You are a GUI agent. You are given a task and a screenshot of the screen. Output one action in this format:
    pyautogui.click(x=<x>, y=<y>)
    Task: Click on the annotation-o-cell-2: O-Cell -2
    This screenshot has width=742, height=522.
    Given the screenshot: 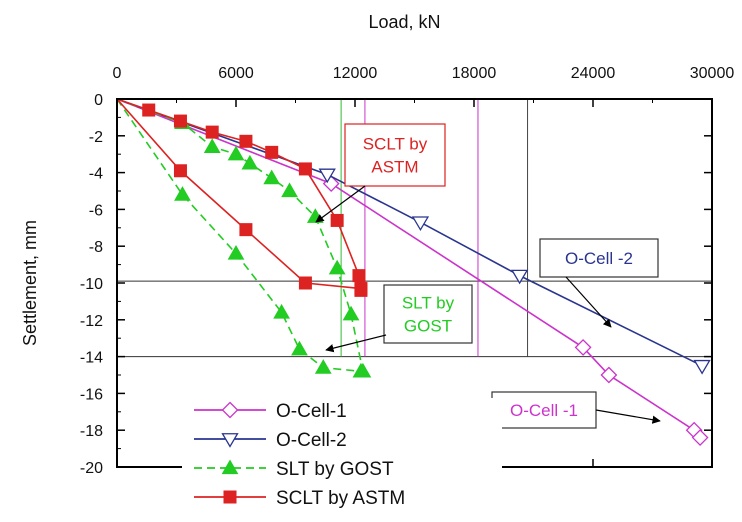 What is the action you would take?
    pyautogui.click(x=599, y=283)
    